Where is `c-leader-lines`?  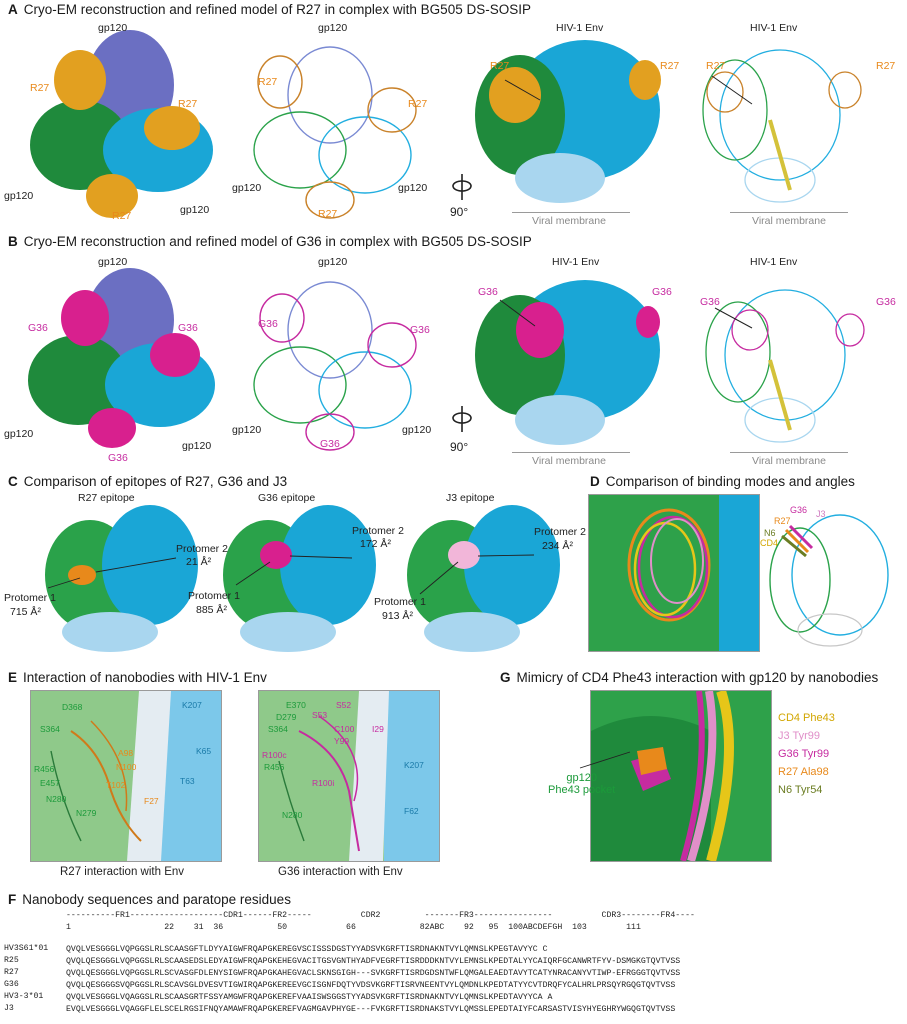
c-leader-lines is located at coordinates (291, 574).